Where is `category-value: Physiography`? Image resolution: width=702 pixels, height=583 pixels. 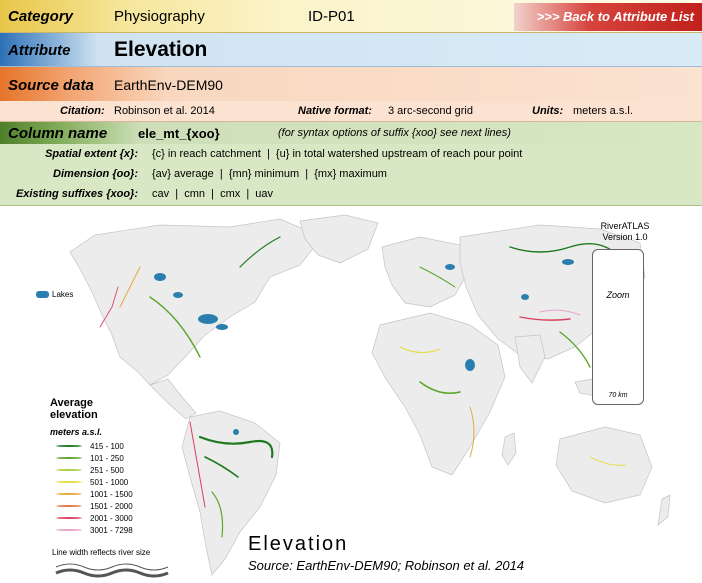 category-value: Physiography is located at coordinates (159, 16).